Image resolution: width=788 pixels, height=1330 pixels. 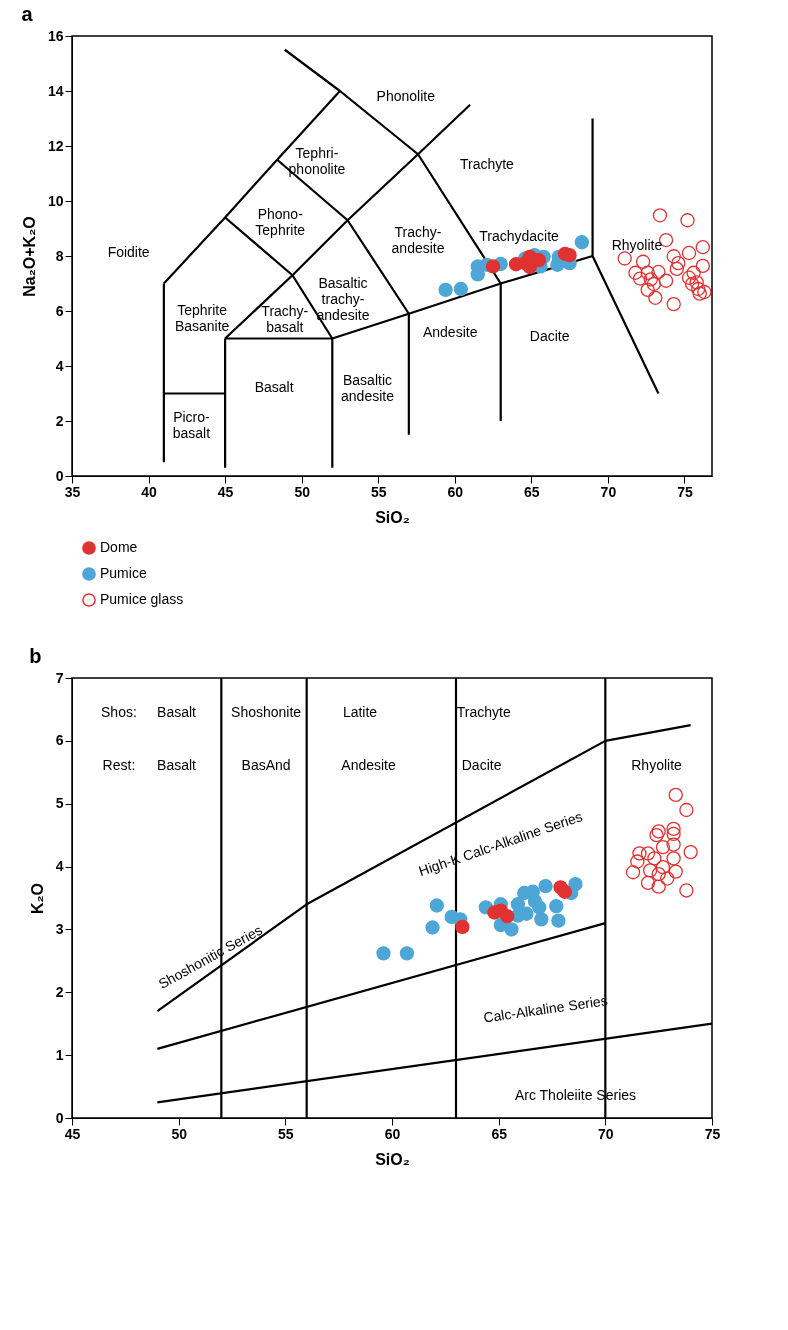 I want to click on annotation: Basaltic andesite, so click(x=368, y=388).